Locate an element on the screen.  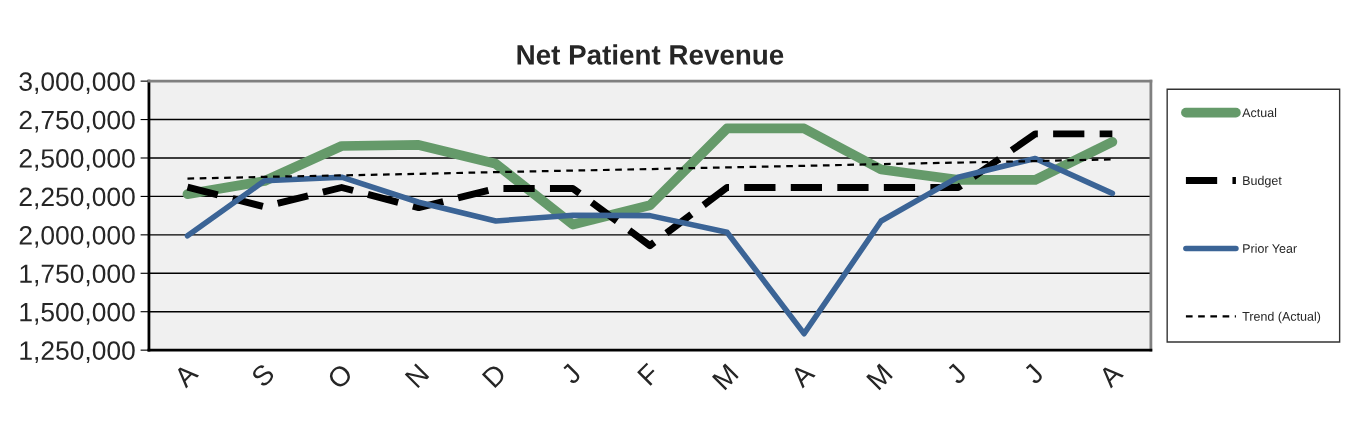
x-tick-label: S is located at coordinates (263, 375).